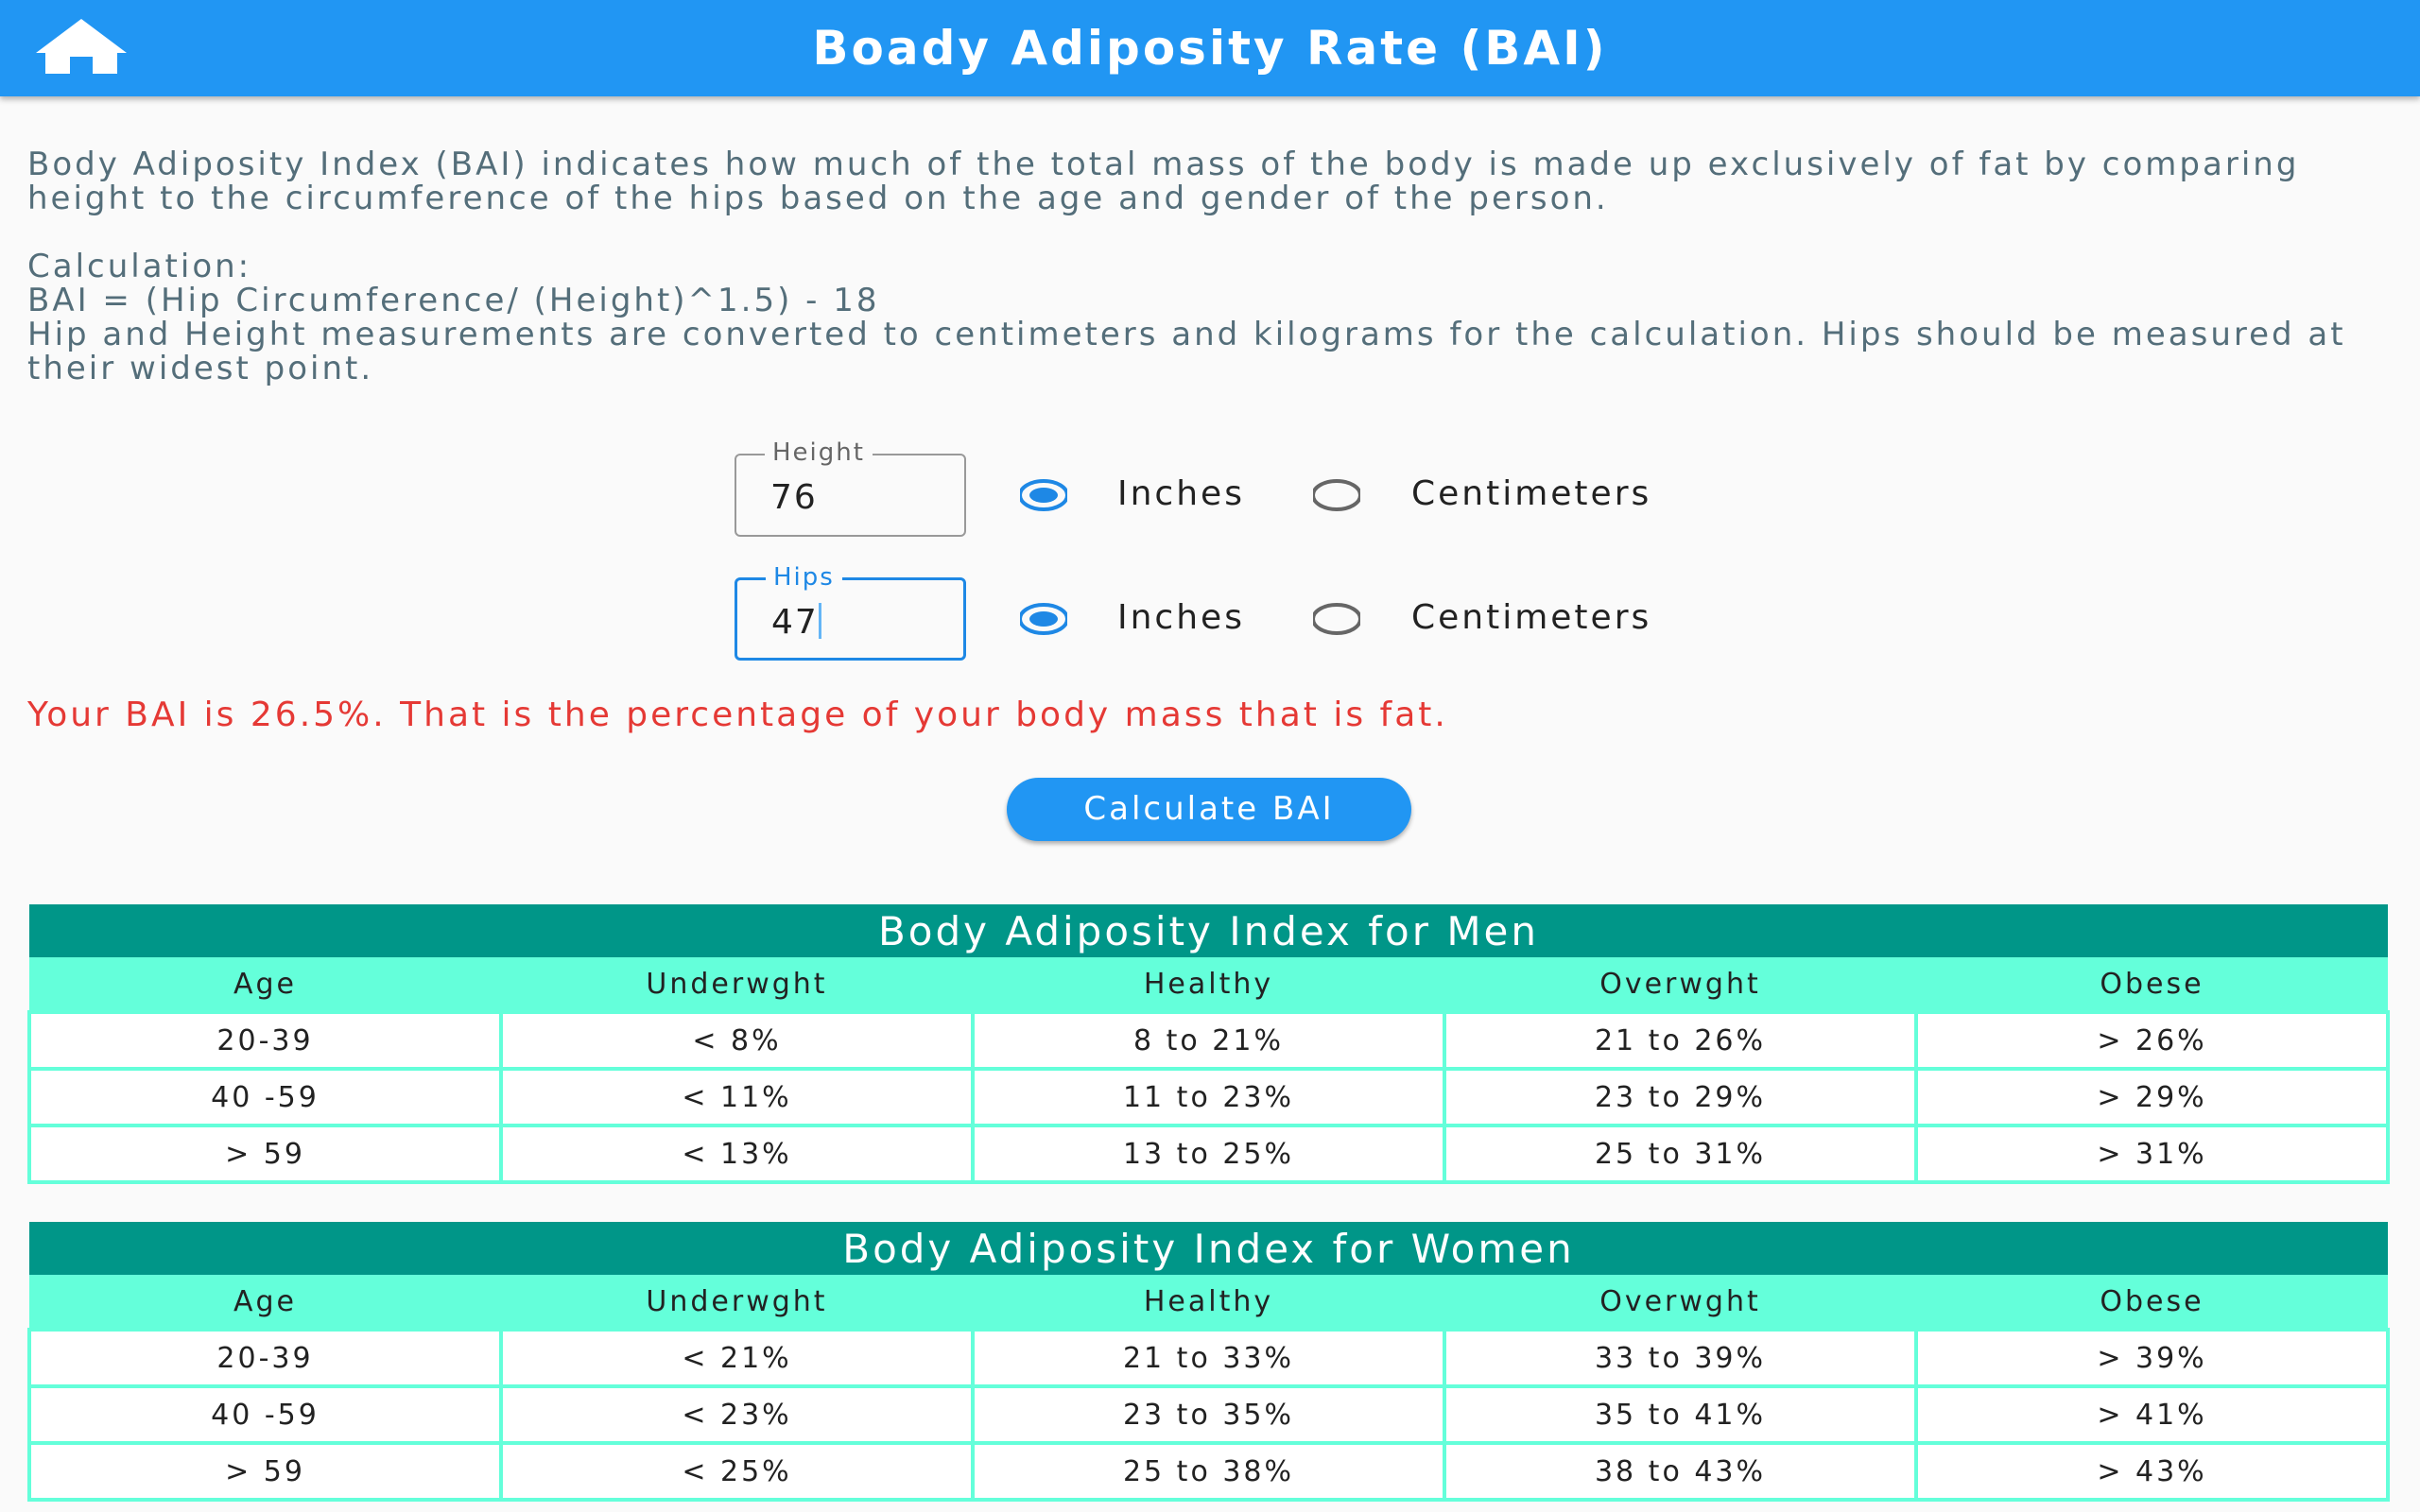 The width and height of the screenshot is (2420, 1512). What do you see at coordinates (737, 1097) in the screenshot?
I see `cell: < 11%` at bounding box center [737, 1097].